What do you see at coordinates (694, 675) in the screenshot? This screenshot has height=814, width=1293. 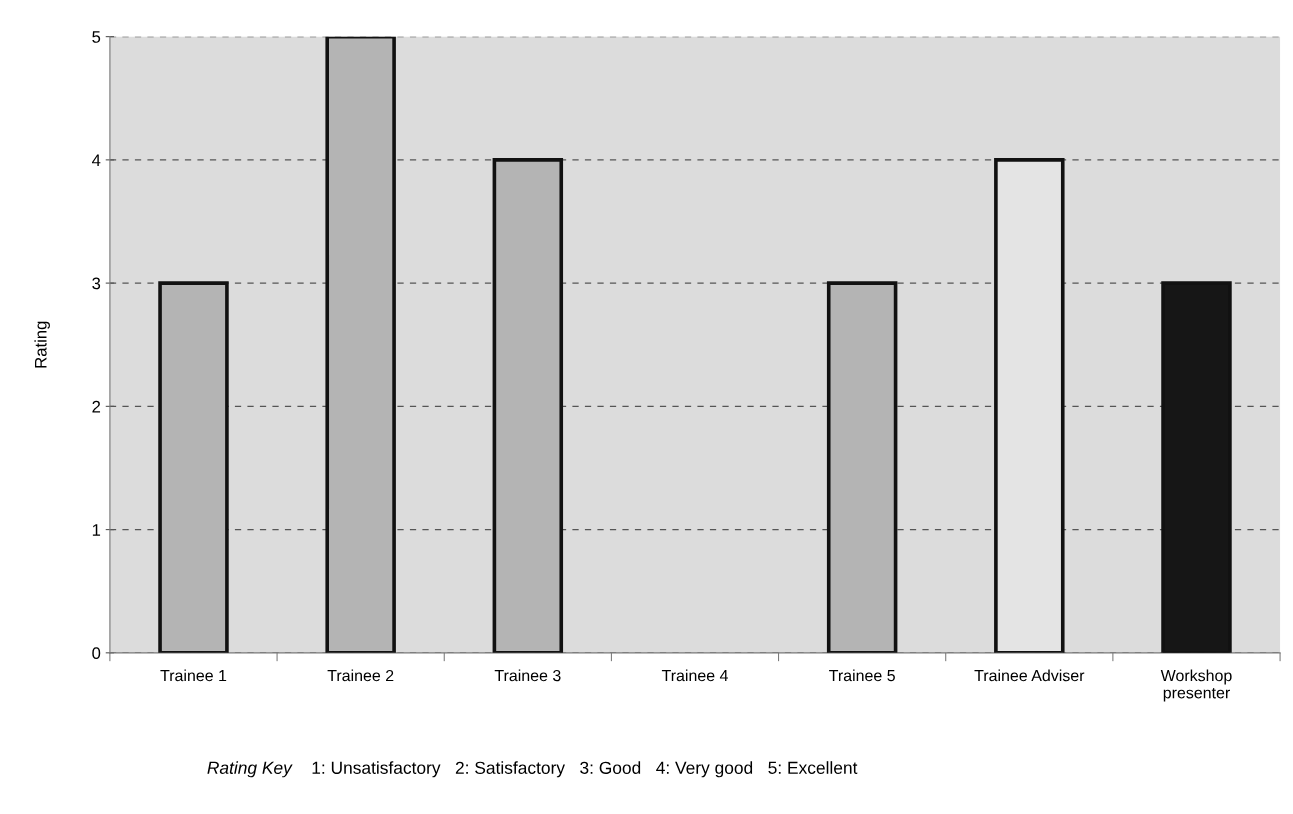 I see `x-tick-label: Trainee 4` at bounding box center [694, 675].